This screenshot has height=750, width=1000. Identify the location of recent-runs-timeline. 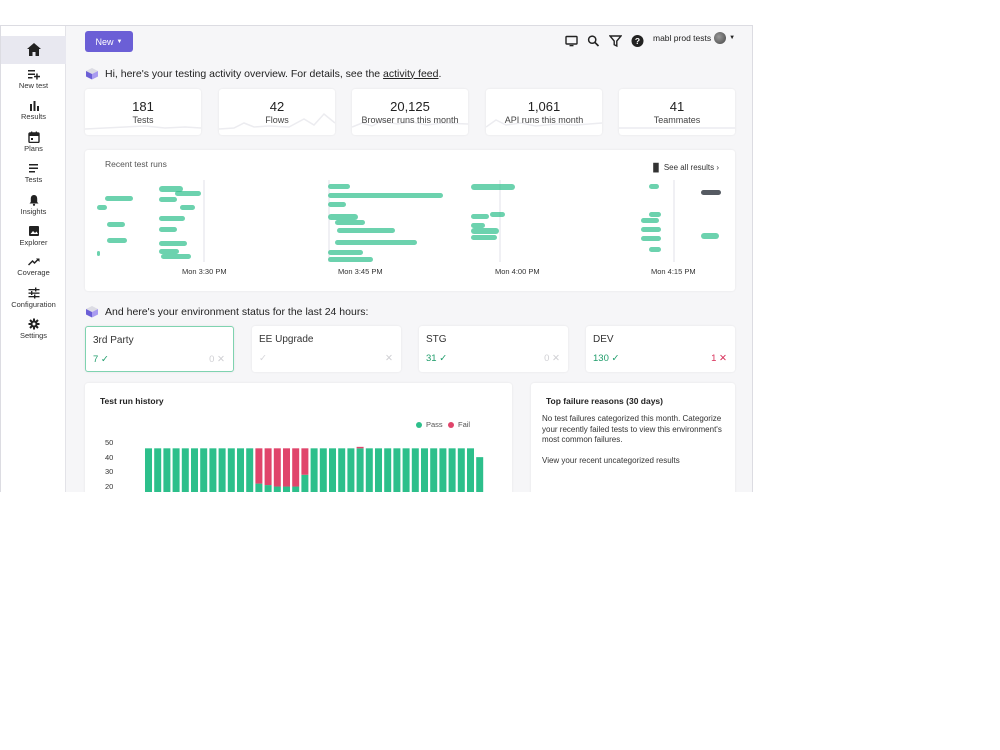
(409, 221).